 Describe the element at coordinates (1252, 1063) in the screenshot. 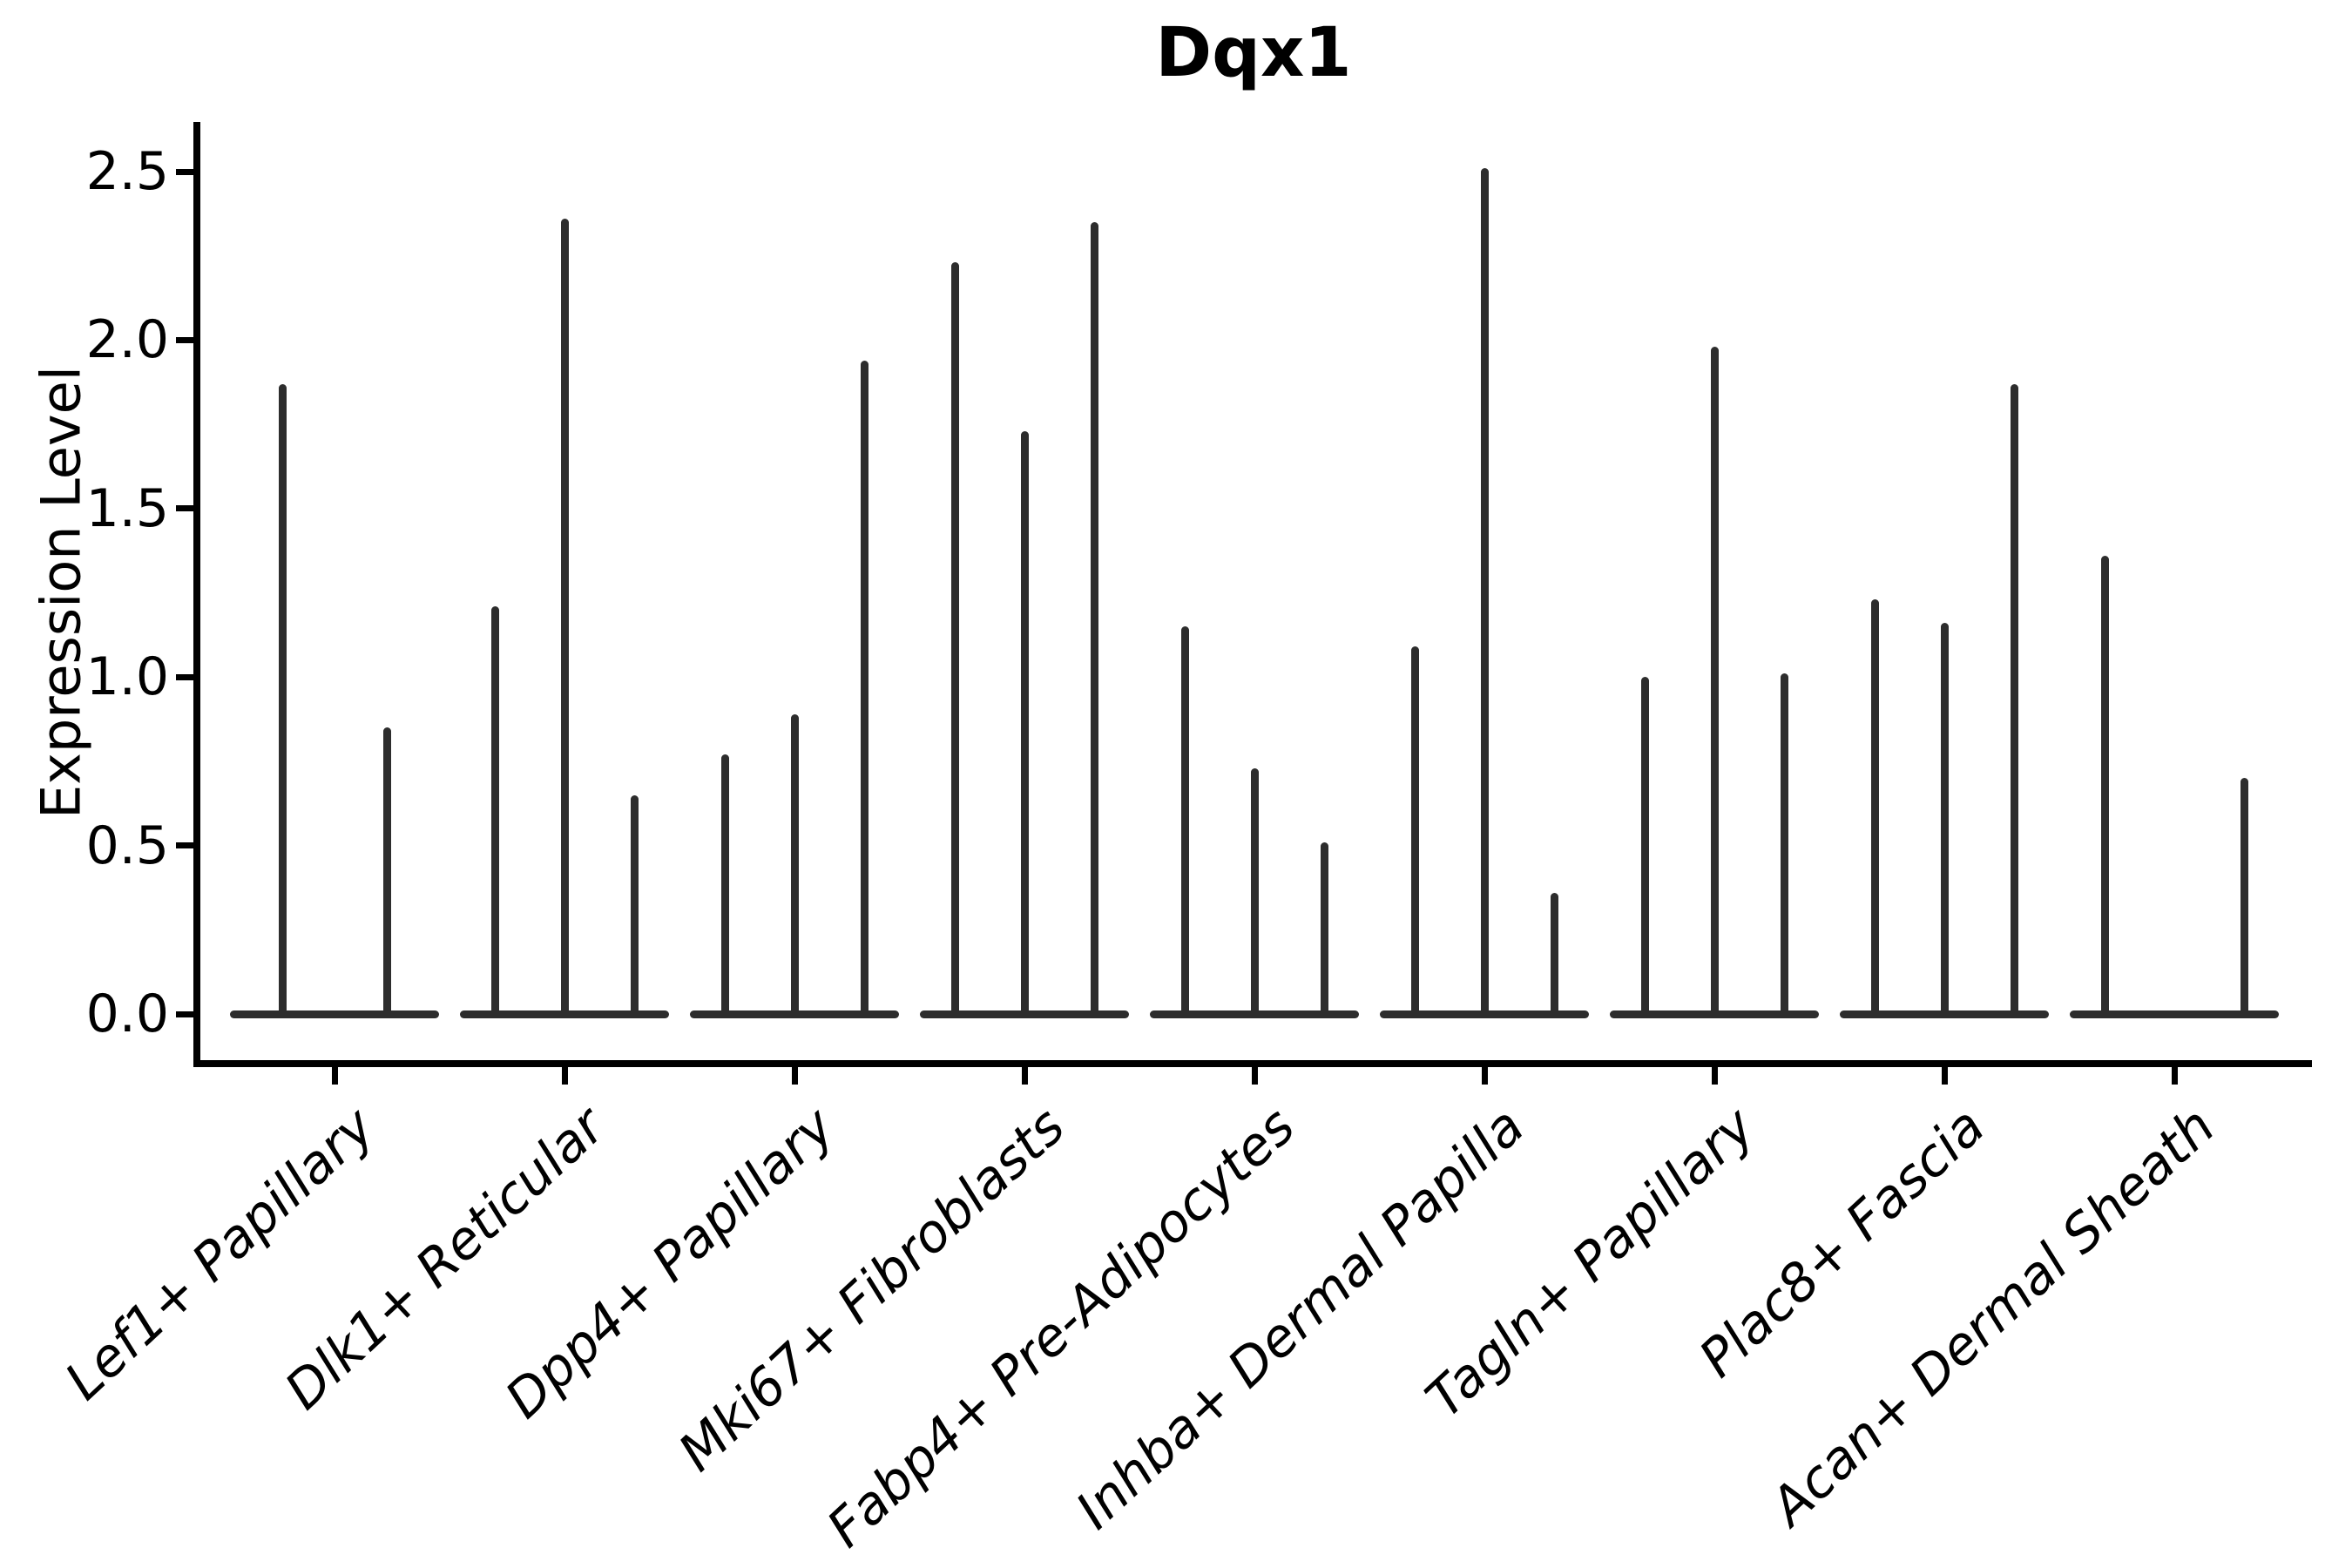

I see `x-axis-spine` at that location.